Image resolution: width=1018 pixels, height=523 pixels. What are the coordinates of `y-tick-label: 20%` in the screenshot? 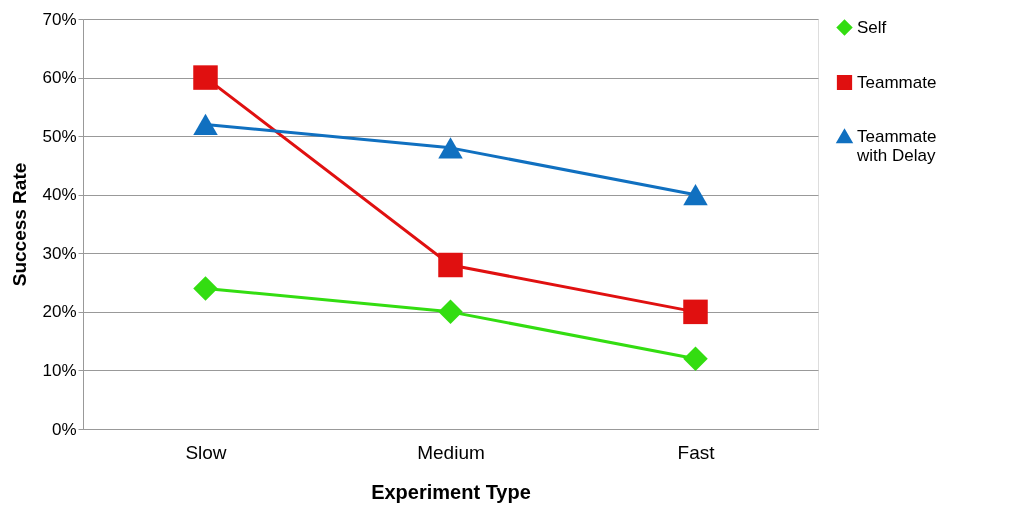 It's located at (59, 312).